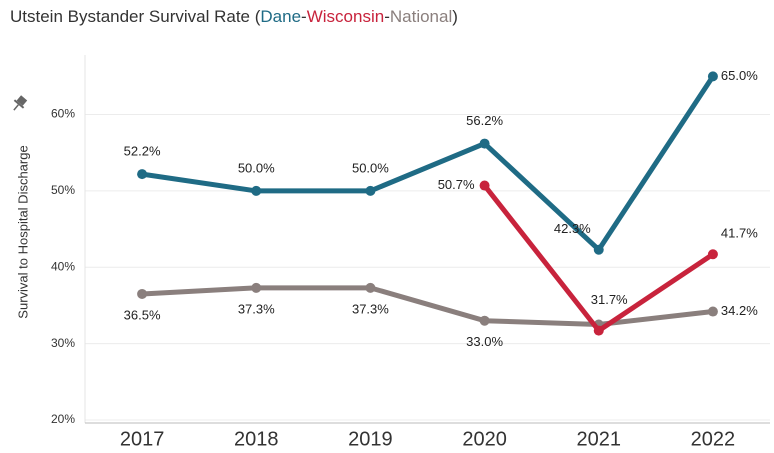 The height and width of the screenshot is (453, 774). What do you see at coordinates (22, 231) in the screenshot?
I see `y-axis-label: Survival to Hospital Discharge` at bounding box center [22, 231].